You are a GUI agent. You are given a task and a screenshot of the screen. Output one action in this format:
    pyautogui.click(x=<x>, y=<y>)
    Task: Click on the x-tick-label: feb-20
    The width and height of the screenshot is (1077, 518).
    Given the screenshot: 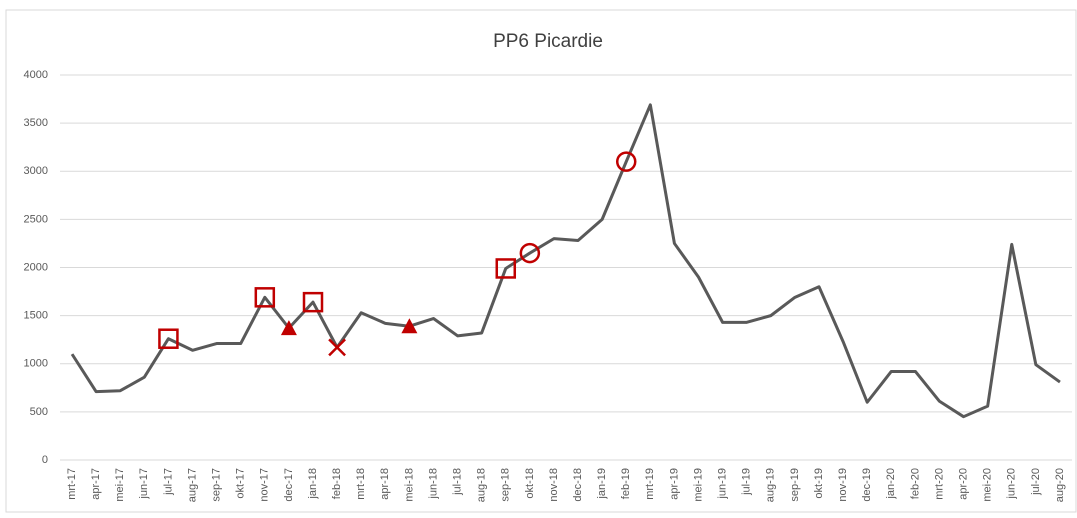 What is the action you would take?
    pyautogui.click(x=915, y=483)
    